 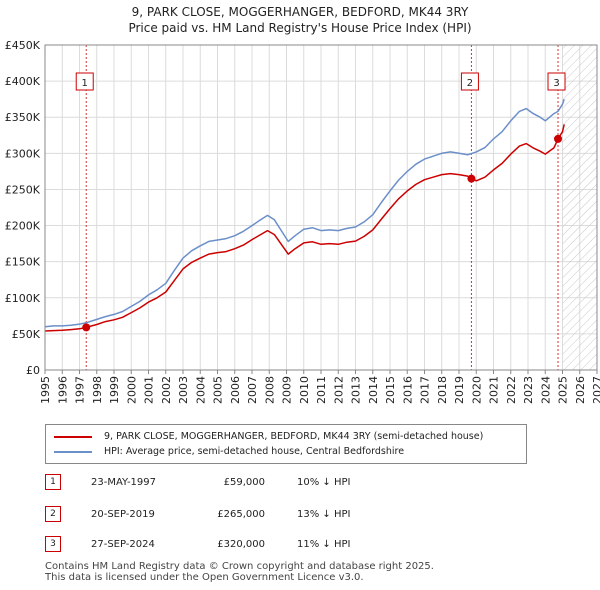 I want to click on x-tick-label: 2010, so click(x=304, y=390).